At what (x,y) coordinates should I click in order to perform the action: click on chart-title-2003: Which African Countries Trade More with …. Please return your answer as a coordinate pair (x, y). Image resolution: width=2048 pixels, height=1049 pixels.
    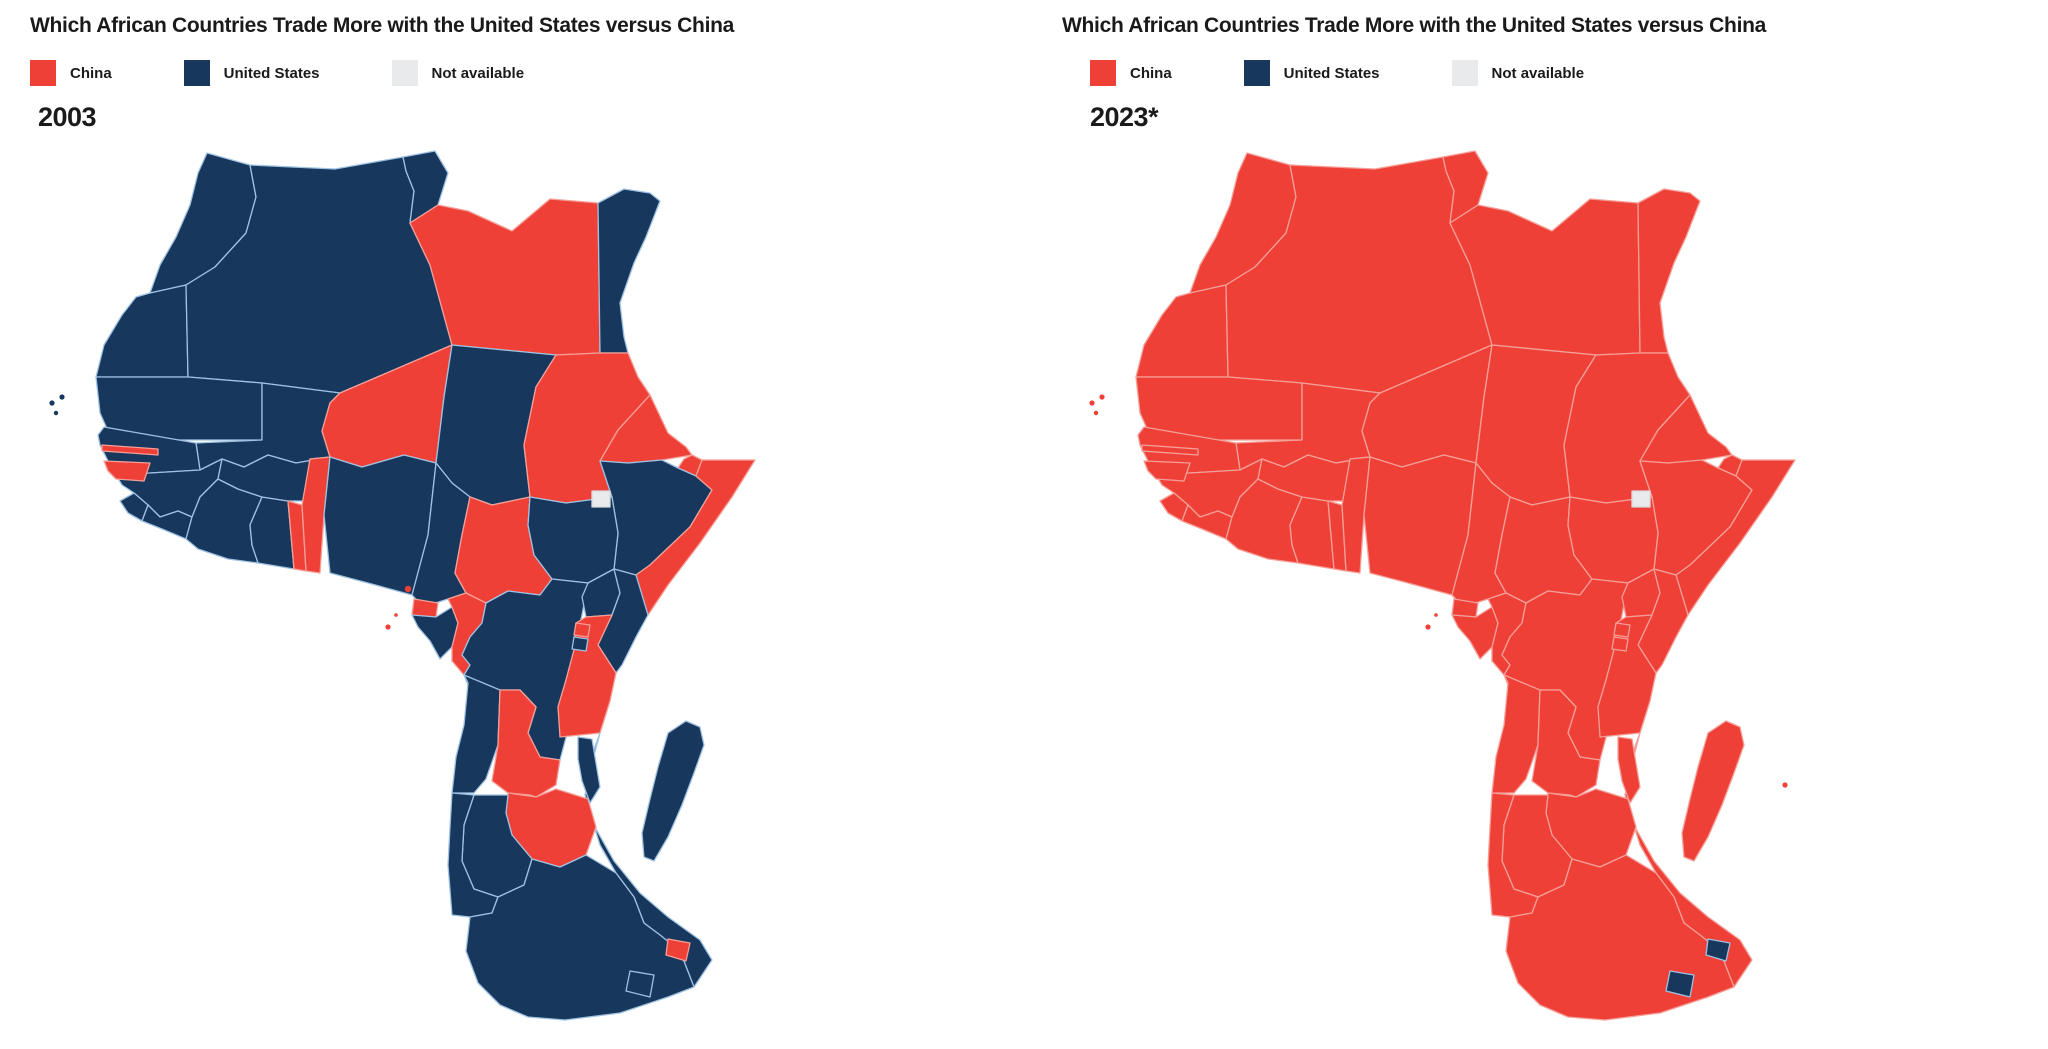
    Looking at the image, I should click on (382, 25).